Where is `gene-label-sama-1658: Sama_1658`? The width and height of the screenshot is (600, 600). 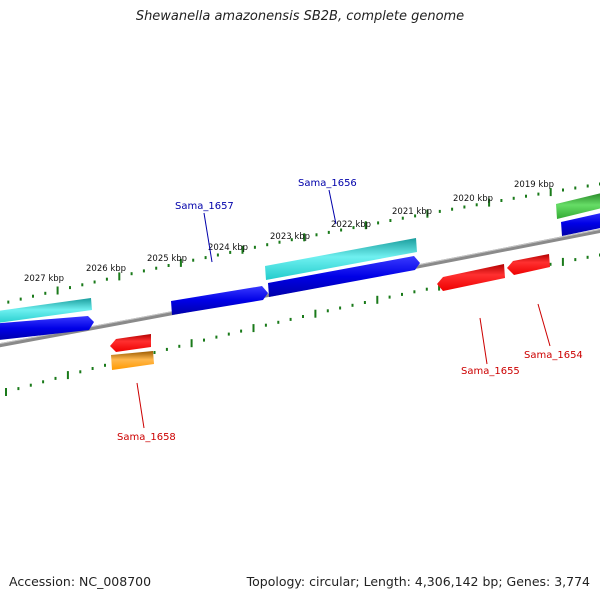
gene-label-sama-1658: Sama_1658 is located at coordinates (146, 437).